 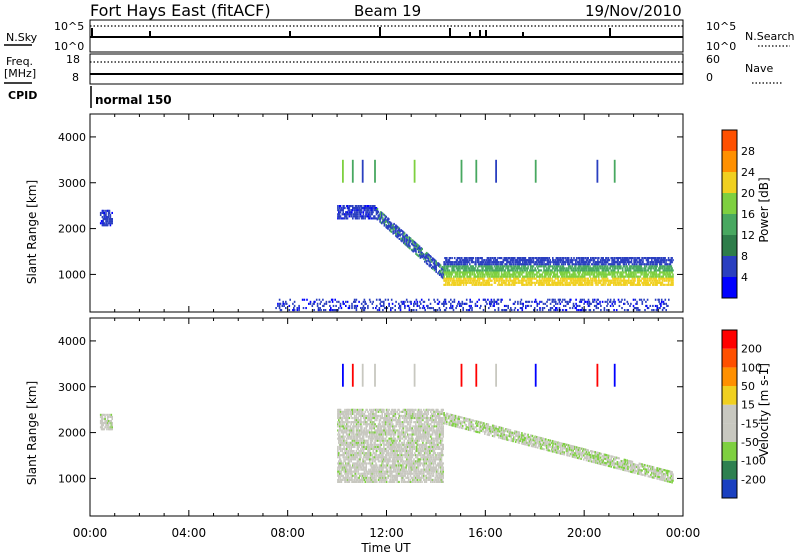 I want to click on nave-tick-bottom: 0, so click(x=709, y=77).